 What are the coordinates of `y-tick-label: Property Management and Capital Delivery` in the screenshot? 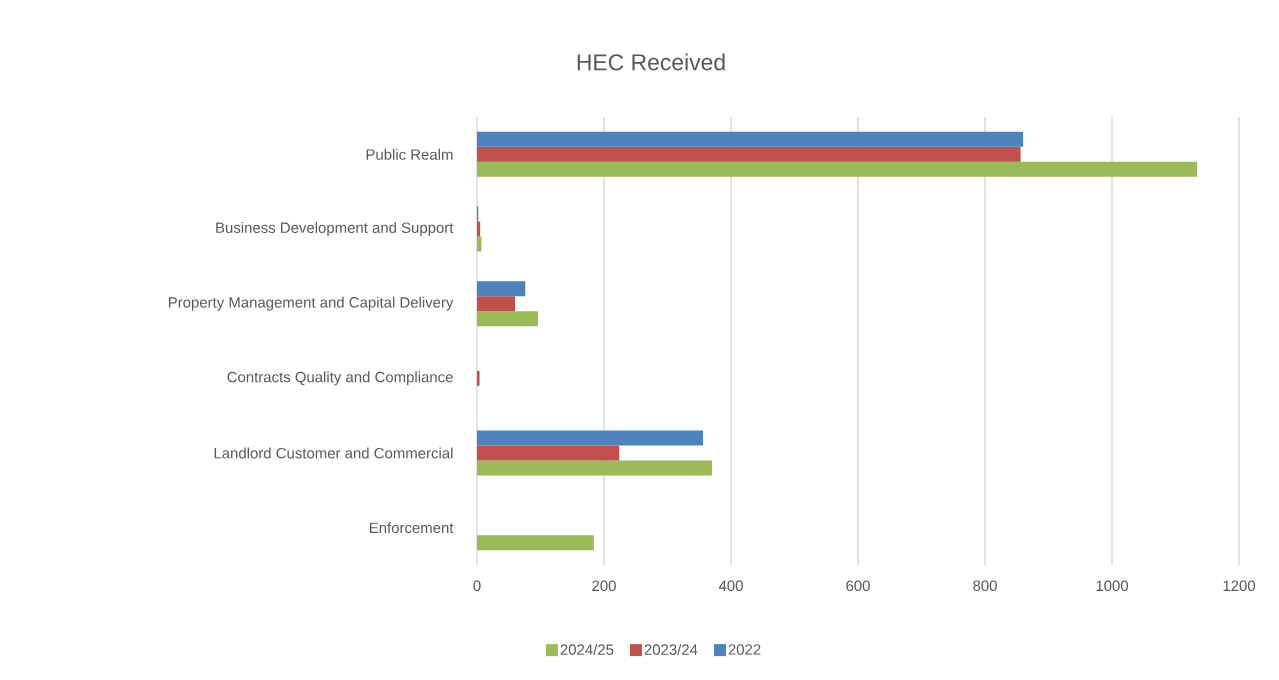 It's located at (311, 303).